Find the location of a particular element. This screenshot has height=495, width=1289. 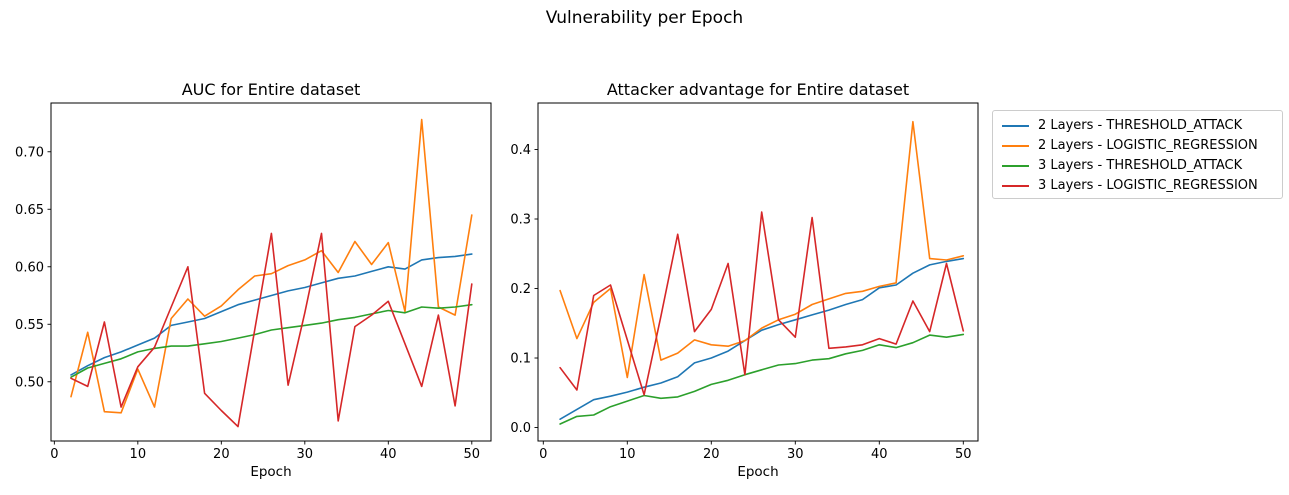

right-x-axis-label: Epoch is located at coordinates (758, 472).